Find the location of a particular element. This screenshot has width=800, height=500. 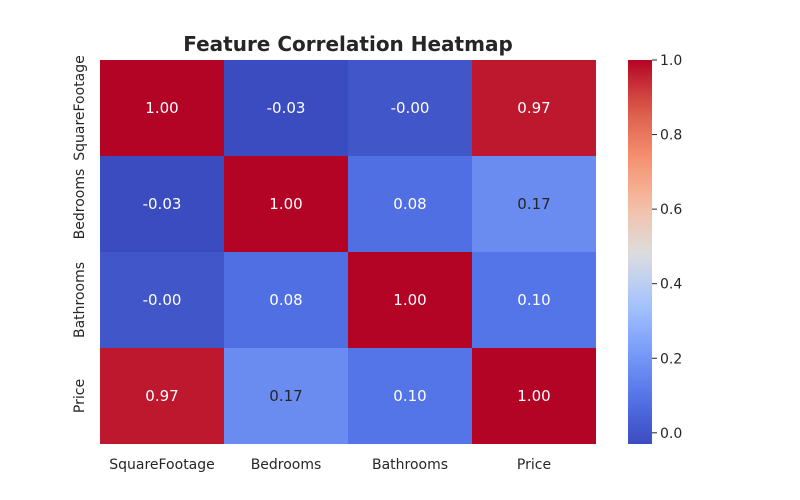

y-tick-label: Price is located at coordinates (80, 396).